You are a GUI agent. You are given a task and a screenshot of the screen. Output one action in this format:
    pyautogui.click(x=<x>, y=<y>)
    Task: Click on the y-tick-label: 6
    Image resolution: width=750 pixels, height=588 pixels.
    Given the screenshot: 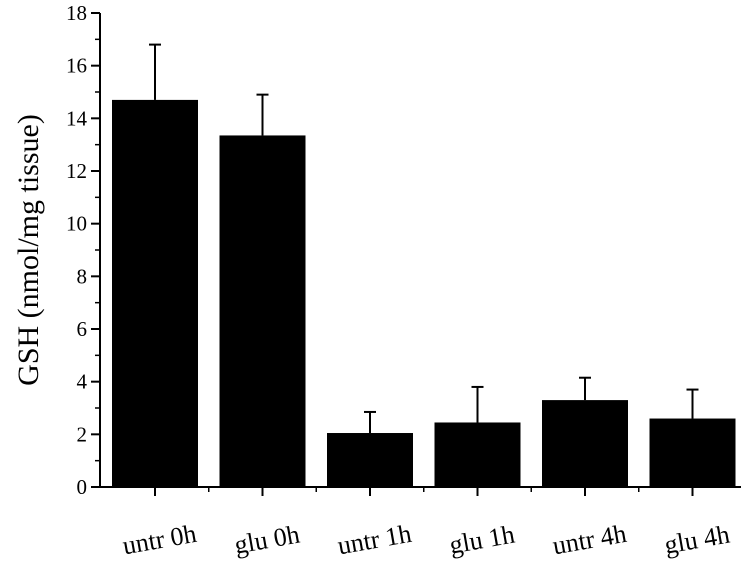 What is the action you would take?
    pyautogui.click(x=82, y=329)
    